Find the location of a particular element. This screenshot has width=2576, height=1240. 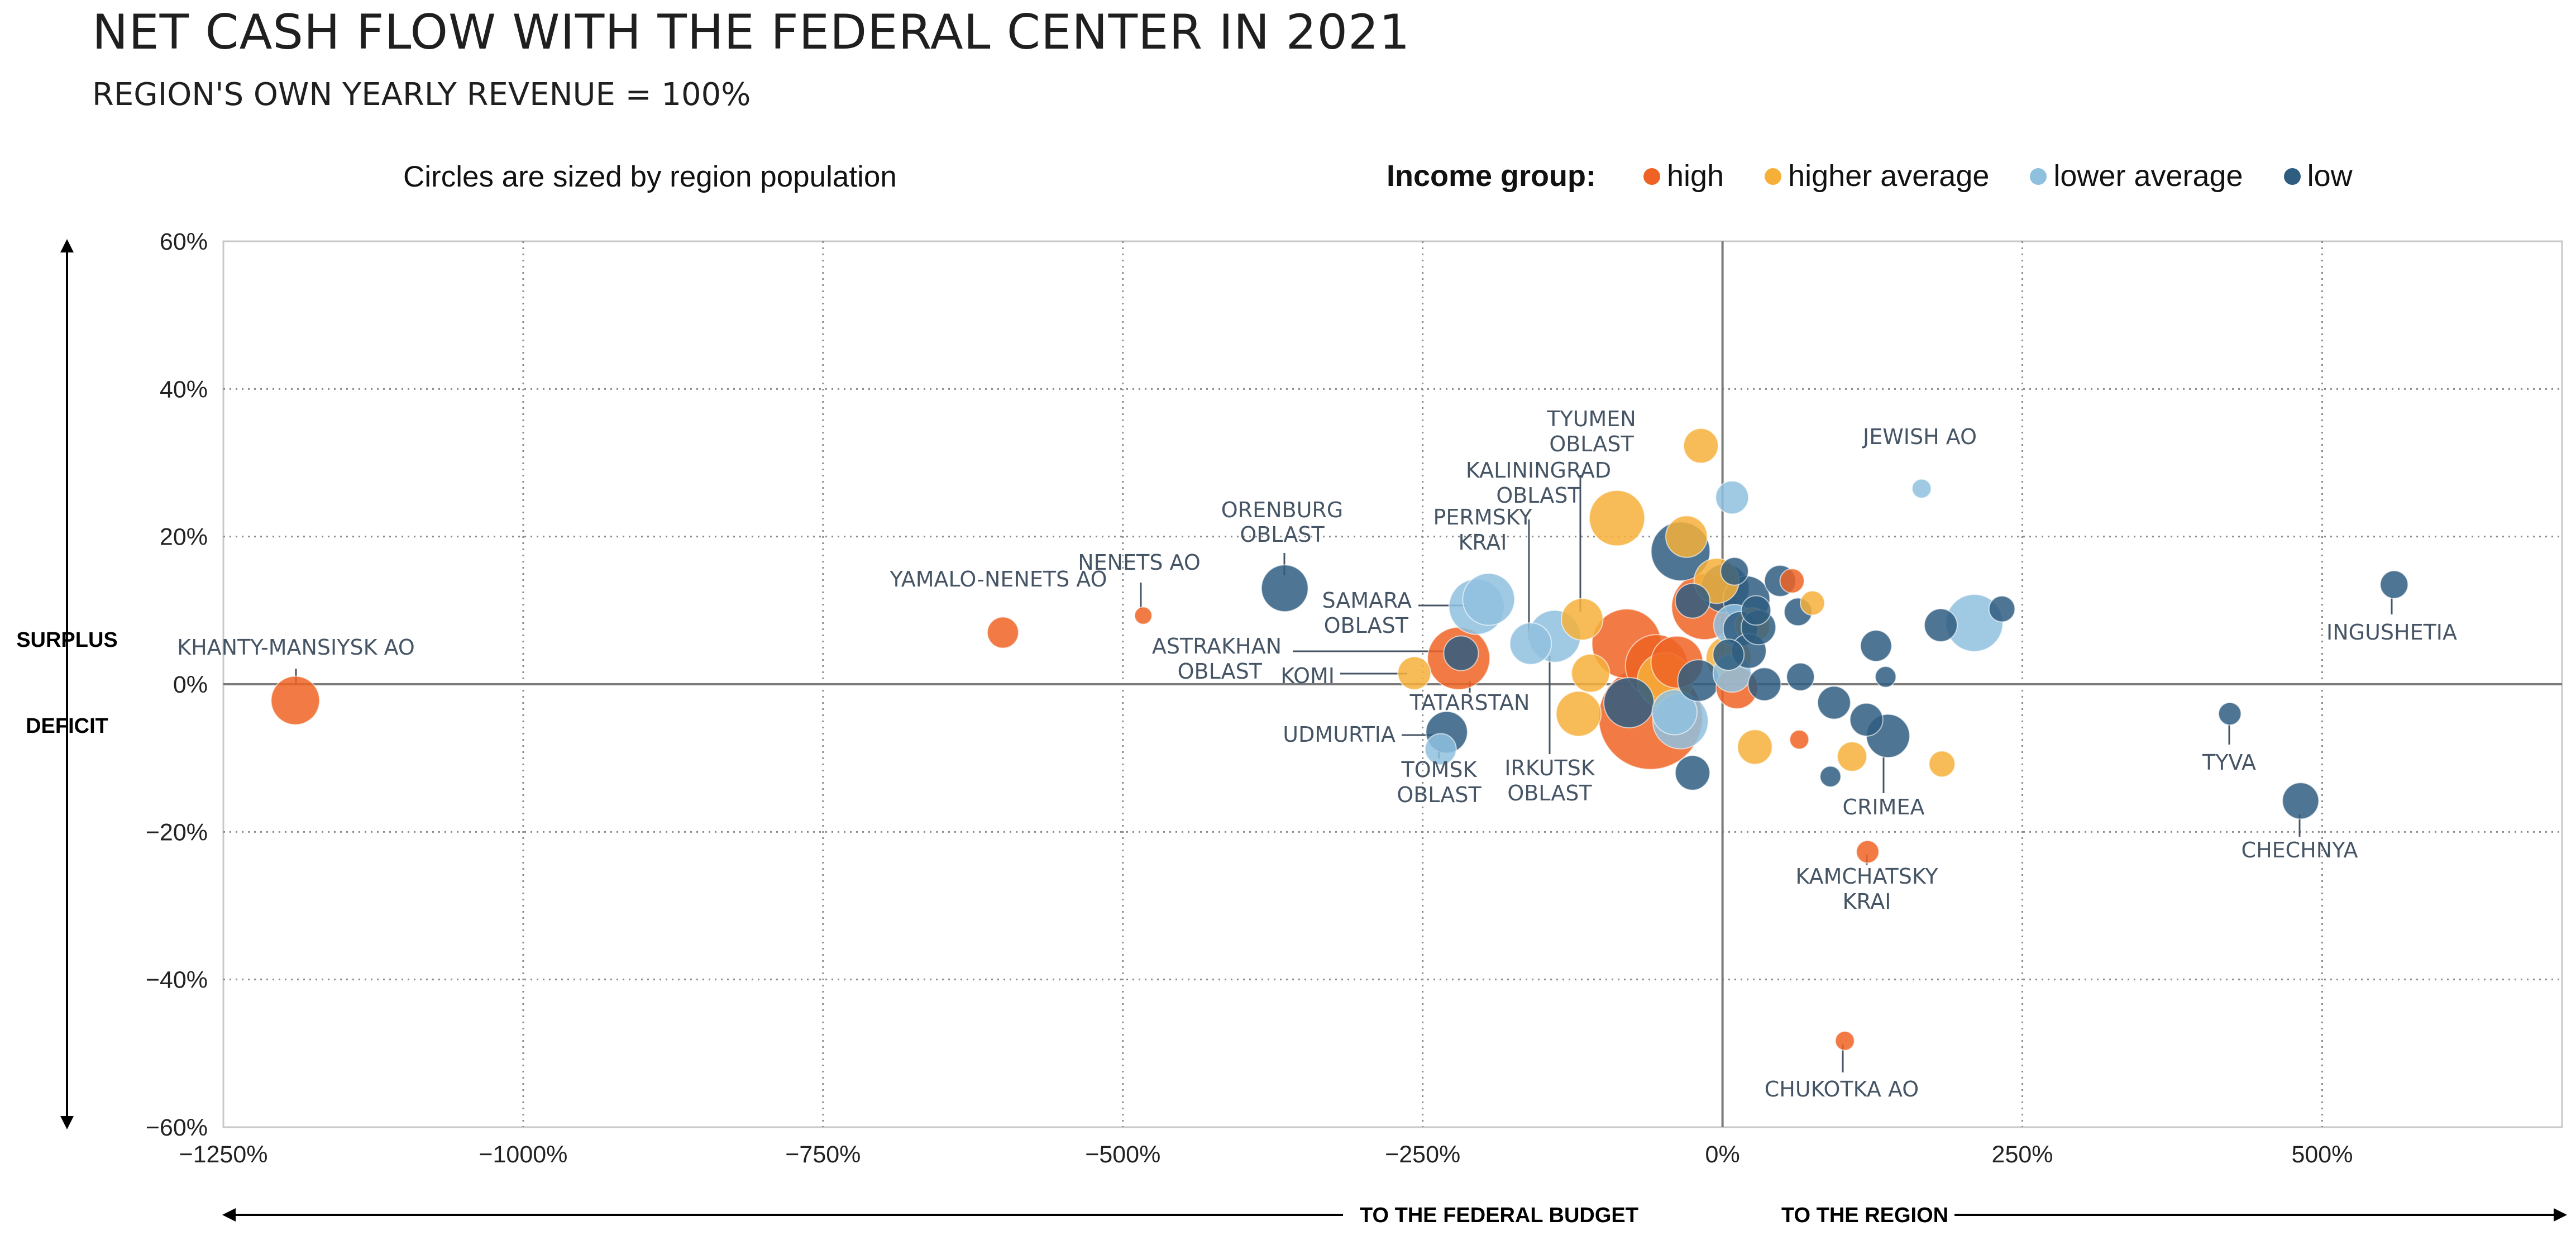

to-region-label: TO THE REGION is located at coordinates (1864, 1215).